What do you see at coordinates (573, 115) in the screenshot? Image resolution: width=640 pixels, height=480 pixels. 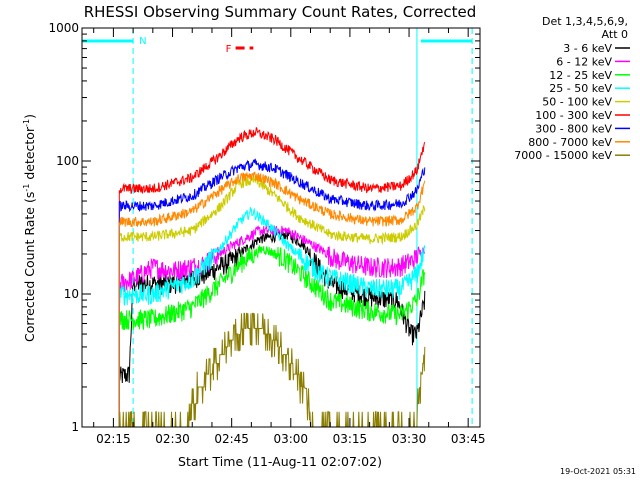 I see `legend-label-5: 100 - 300 keV` at bounding box center [573, 115].